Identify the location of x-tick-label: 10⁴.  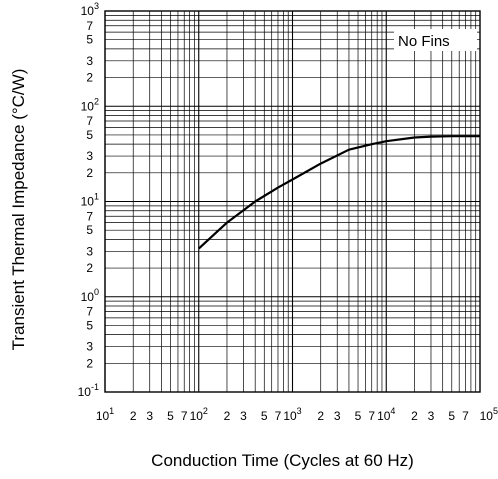
(386, 414).